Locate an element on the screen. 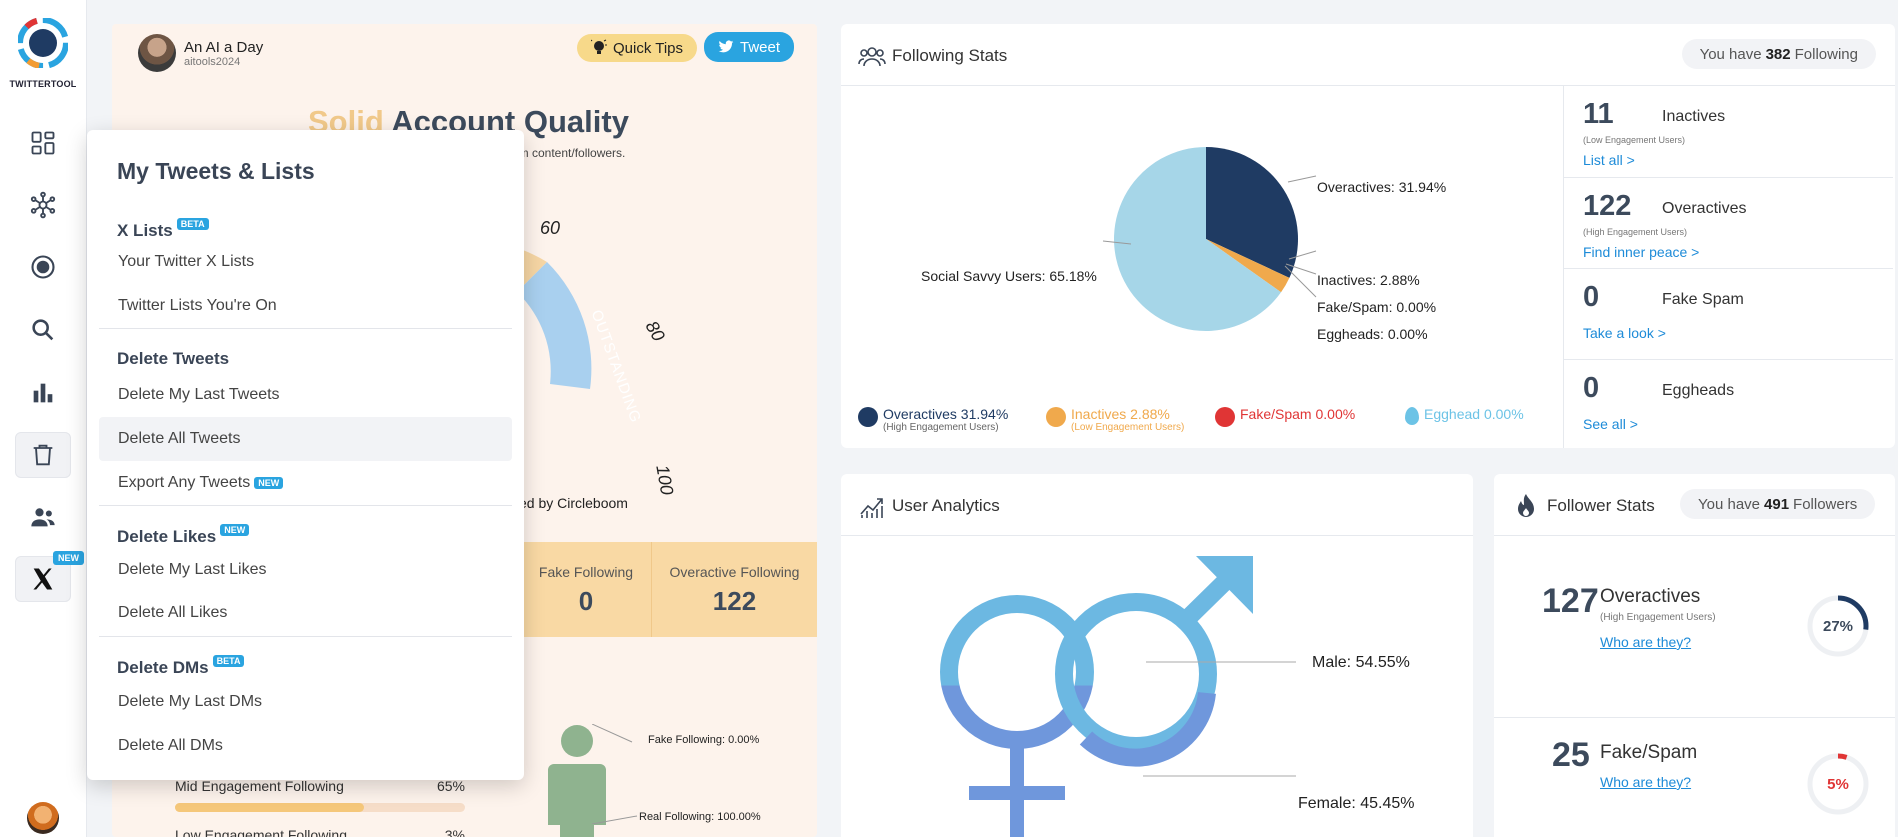  gauge-tick-60: 60 is located at coordinates (550, 228).